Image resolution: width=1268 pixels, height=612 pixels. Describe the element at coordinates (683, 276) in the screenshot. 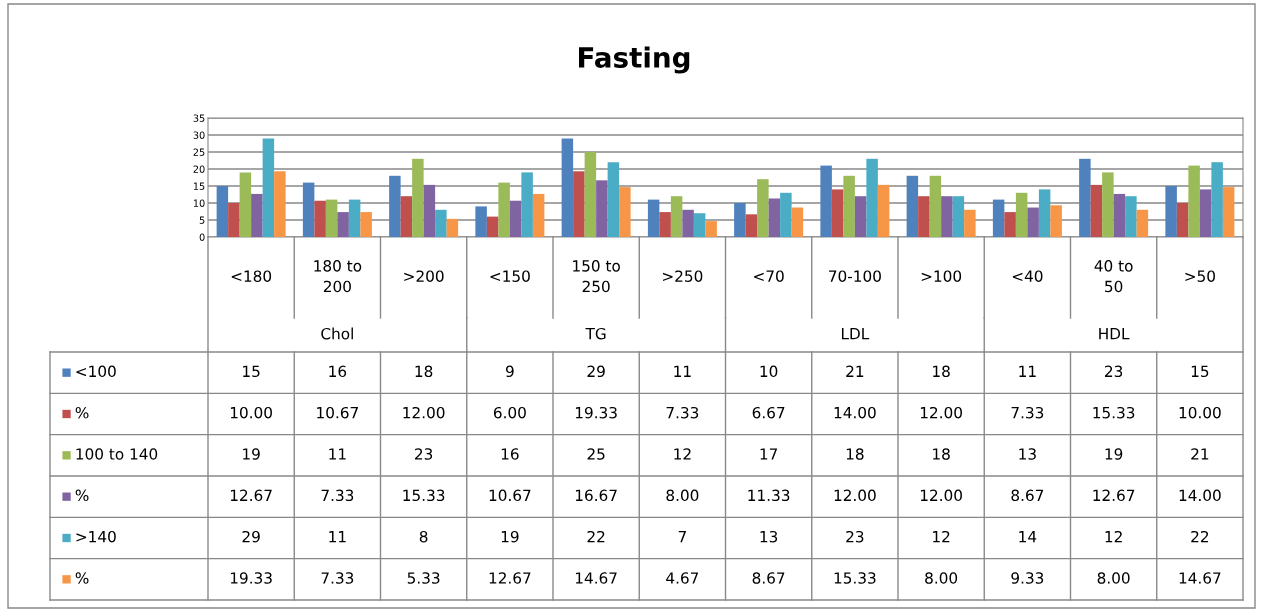

I see `x-tick-label: >250` at that location.